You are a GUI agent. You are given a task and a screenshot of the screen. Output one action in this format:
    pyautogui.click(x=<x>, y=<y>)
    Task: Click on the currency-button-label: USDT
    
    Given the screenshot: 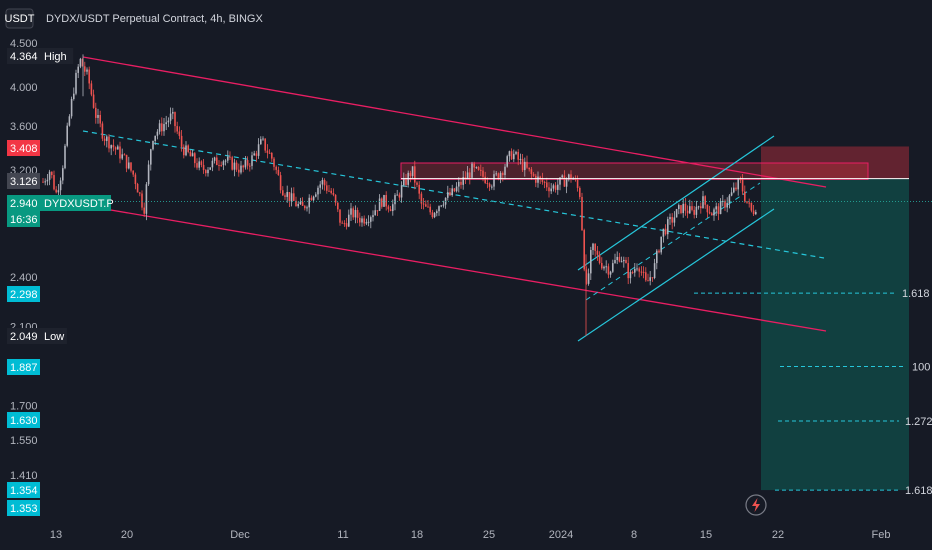 What is the action you would take?
    pyautogui.click(x=20, y=19)
    